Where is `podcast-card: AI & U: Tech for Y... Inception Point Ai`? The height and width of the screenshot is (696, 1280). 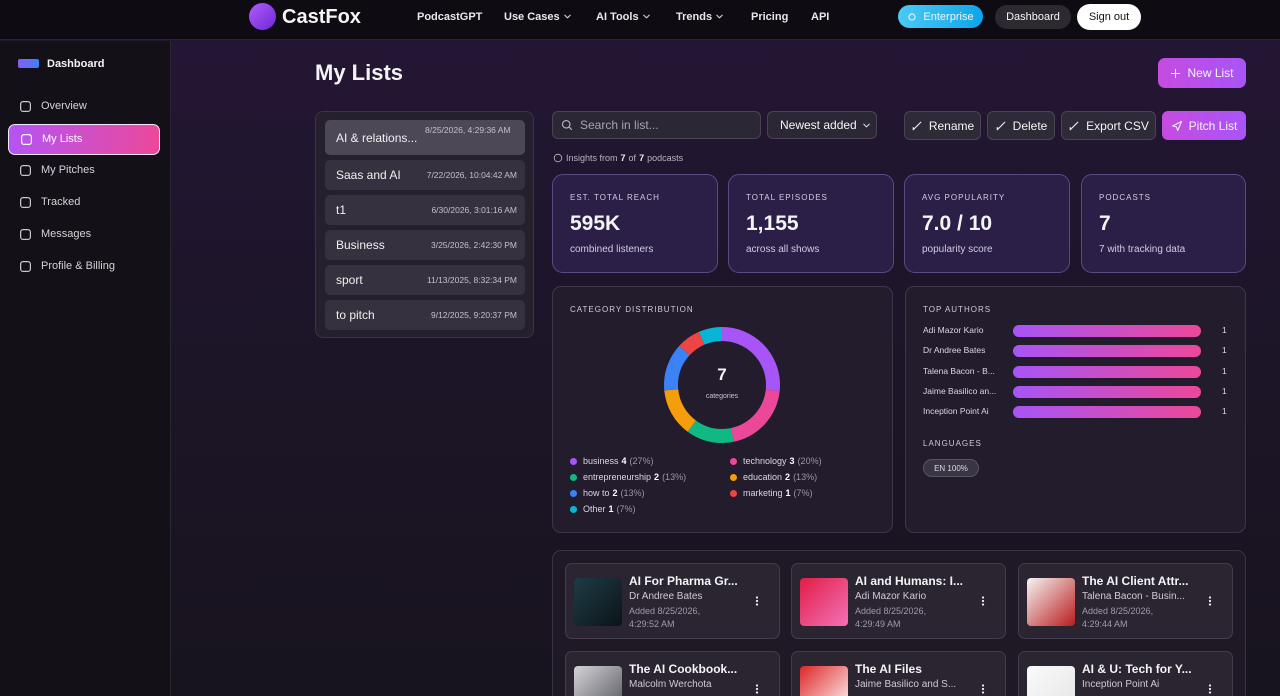
podcast-card: AI & U: Tech for Y... Inception Point Ai is located at coordinates (1125, 673).